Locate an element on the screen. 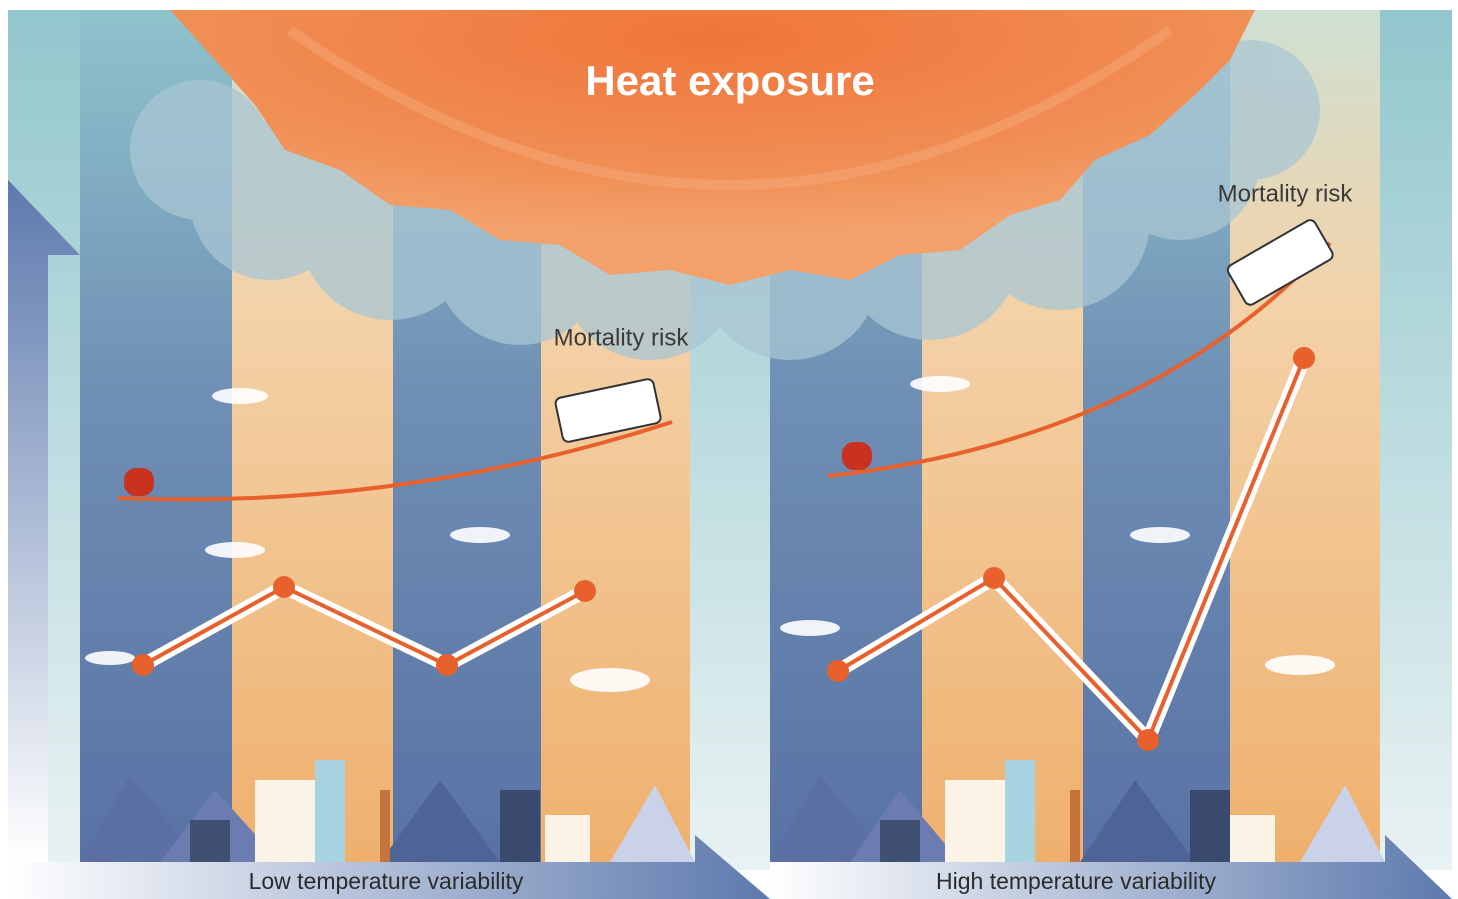 This screenshot has height=899, width=1458. sun-ring is located at coordinates (730, 107).